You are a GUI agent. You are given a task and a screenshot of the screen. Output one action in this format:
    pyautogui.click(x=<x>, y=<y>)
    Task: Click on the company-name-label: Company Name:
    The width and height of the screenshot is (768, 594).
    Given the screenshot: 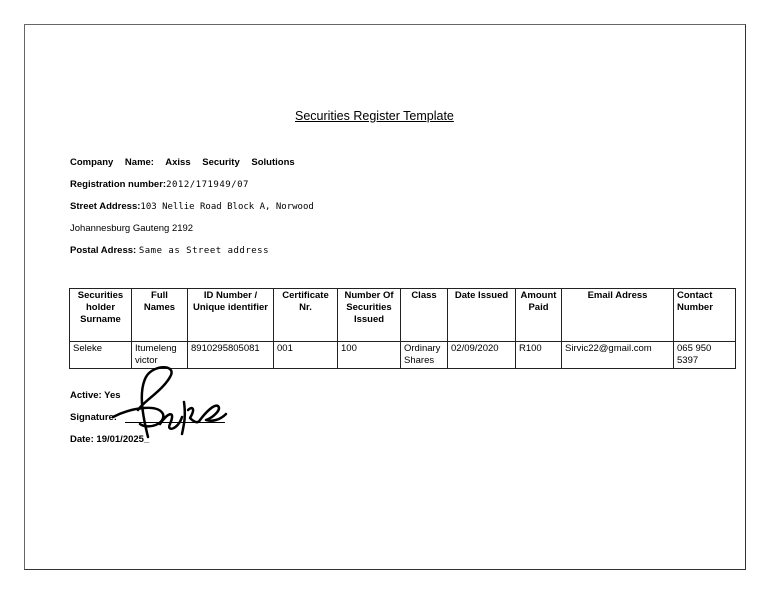 What is the action you would take?
    pyautogui.click(x=112, y=162)
    